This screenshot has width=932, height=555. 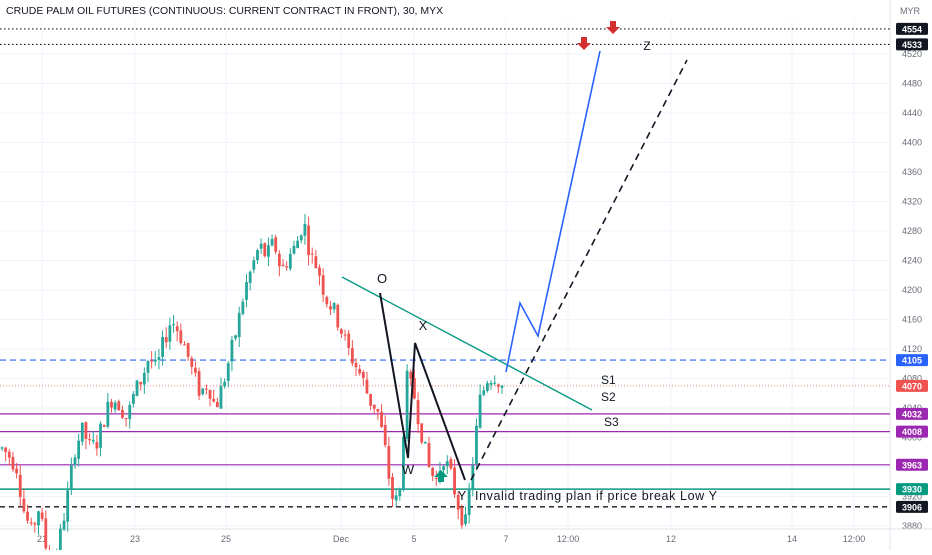 I want to click on y-tick-label: 4480, so click(x=912, y=84).